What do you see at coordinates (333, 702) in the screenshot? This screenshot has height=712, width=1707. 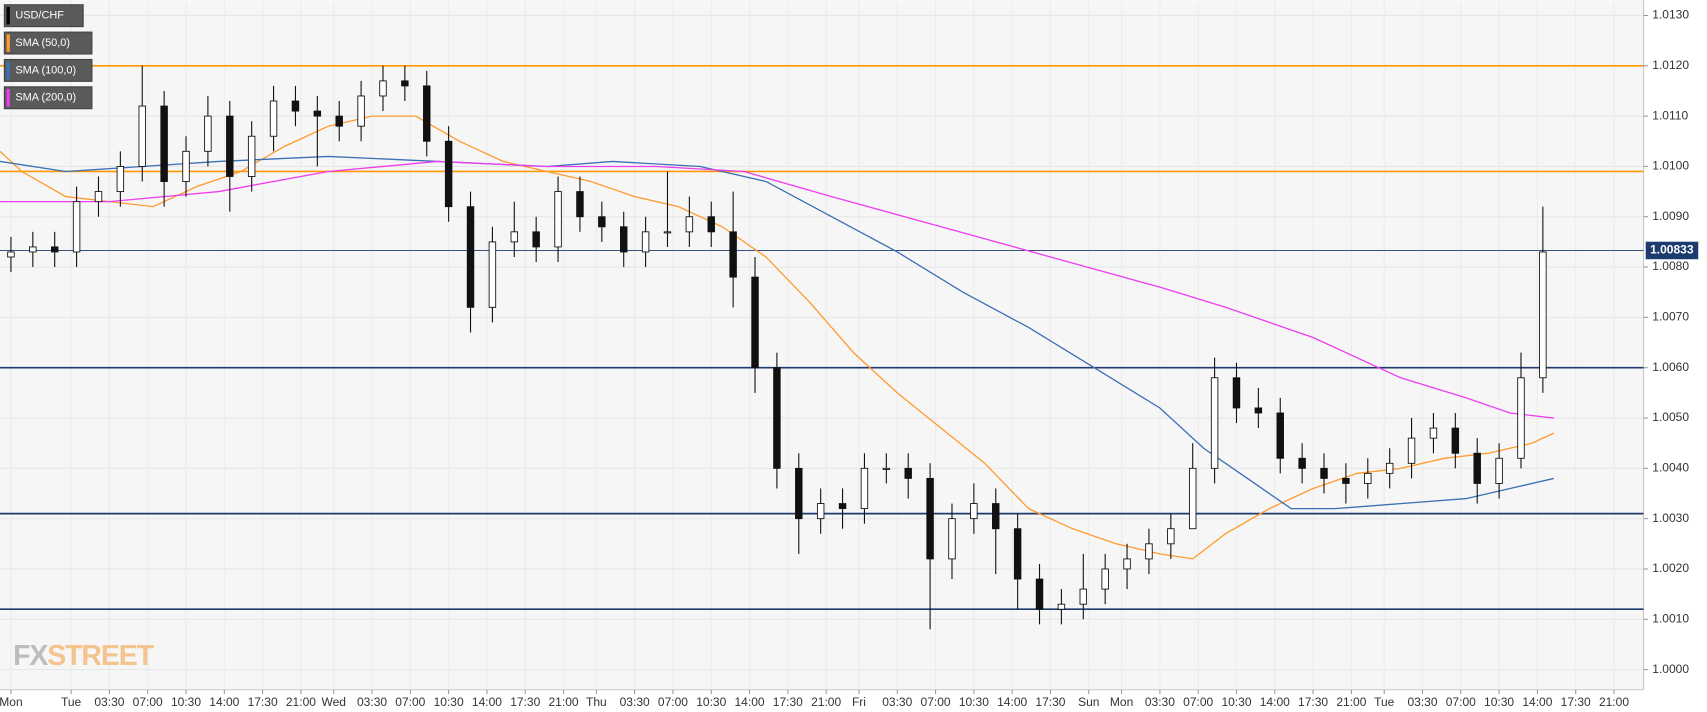 I see `x-tick-label: Wed` at bounding box center [333, 702].